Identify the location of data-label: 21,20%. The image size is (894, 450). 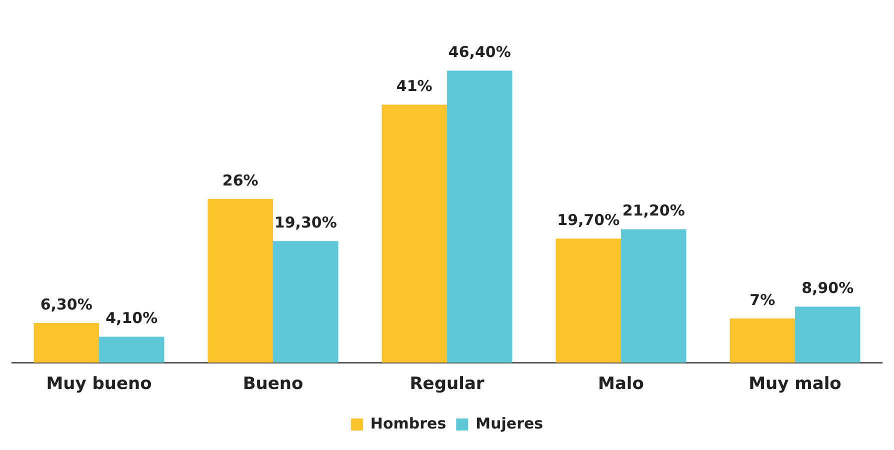
(653, 211).